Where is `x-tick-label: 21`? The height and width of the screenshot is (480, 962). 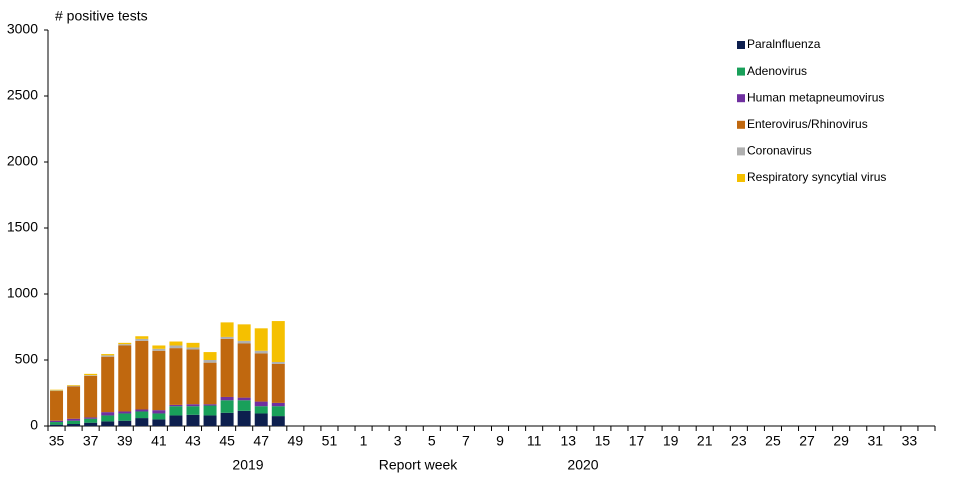
x-tick-label: 21 is located at coordinates (705, 441).